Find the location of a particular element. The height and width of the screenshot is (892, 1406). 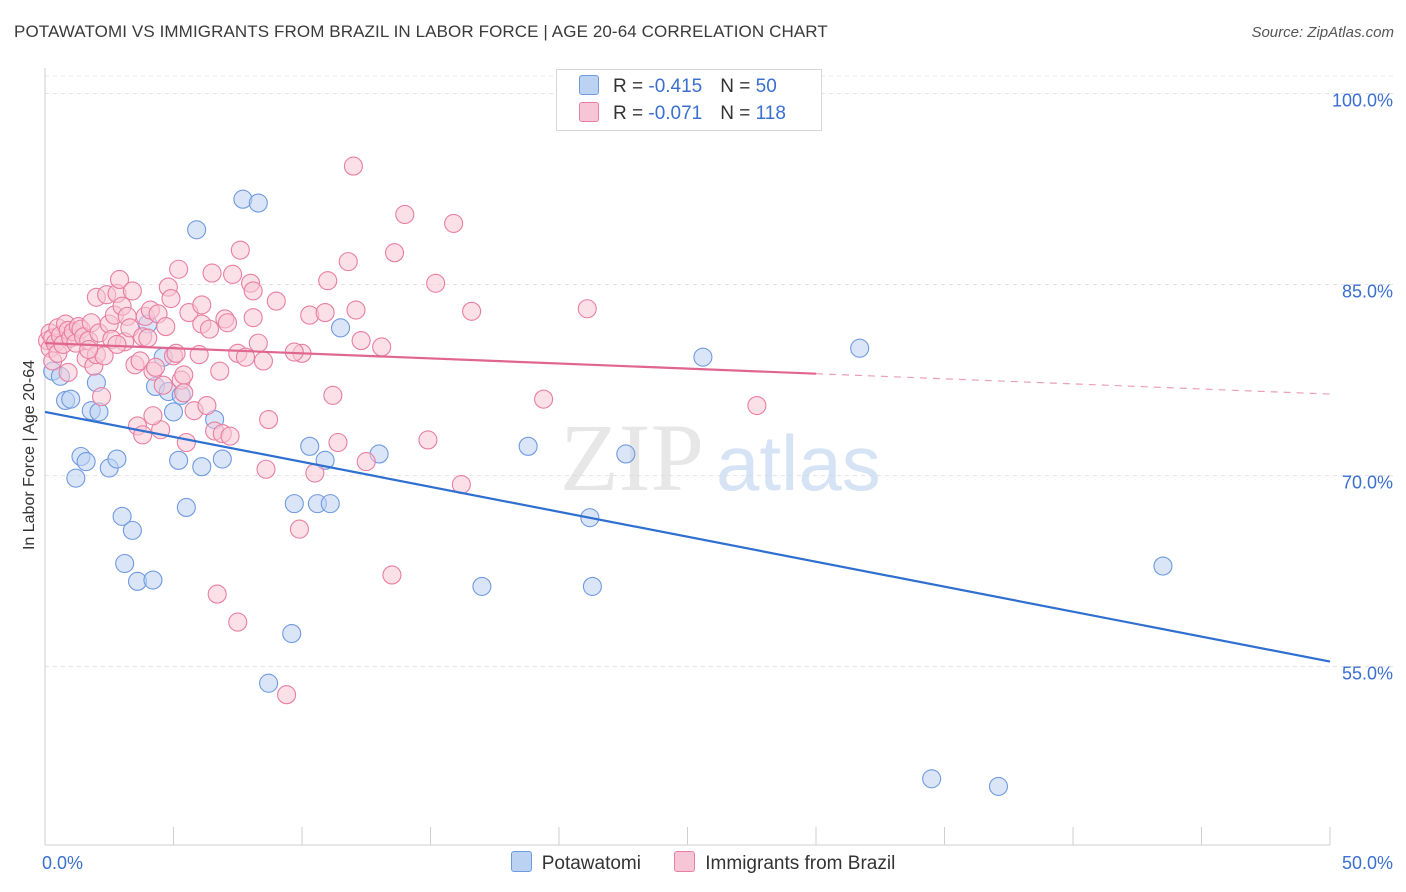

brazil-r-value: -0.071 is located at coordinates (675, 113).